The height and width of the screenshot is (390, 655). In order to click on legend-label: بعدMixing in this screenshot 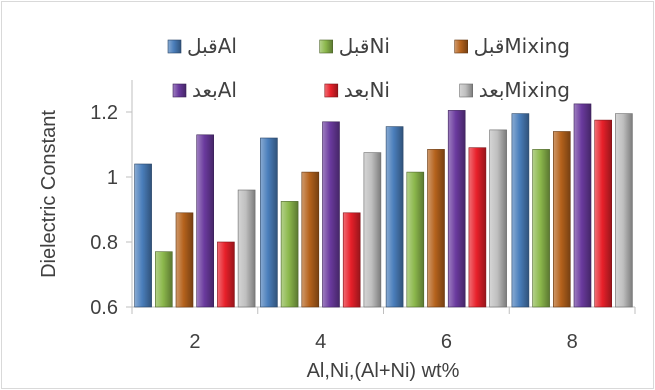, I will do `click(524, 90)`.